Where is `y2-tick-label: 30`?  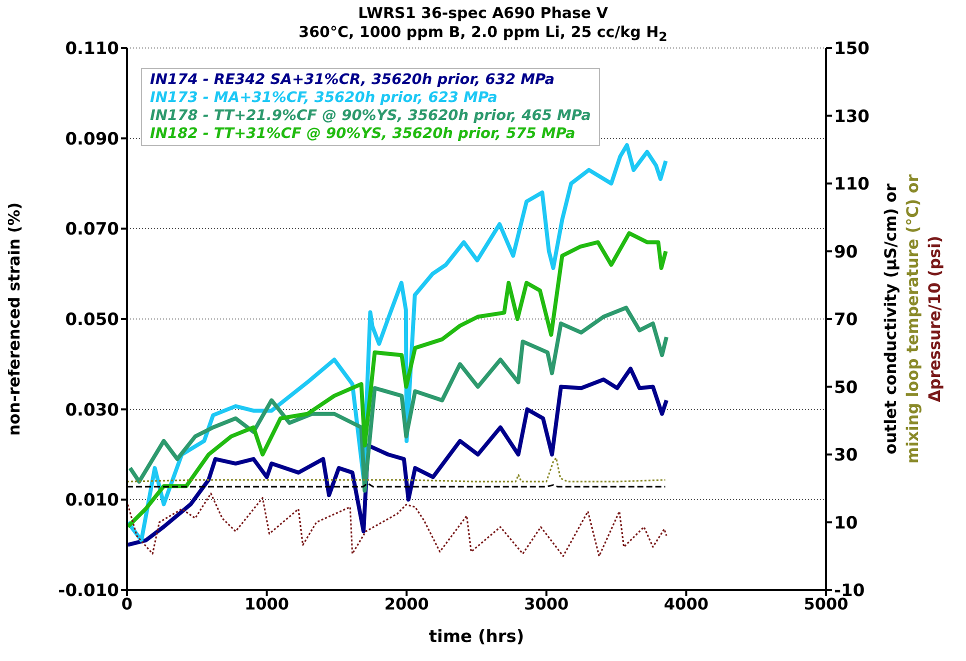
y2-tick-label: 30 is located at coordinates (846, 456).